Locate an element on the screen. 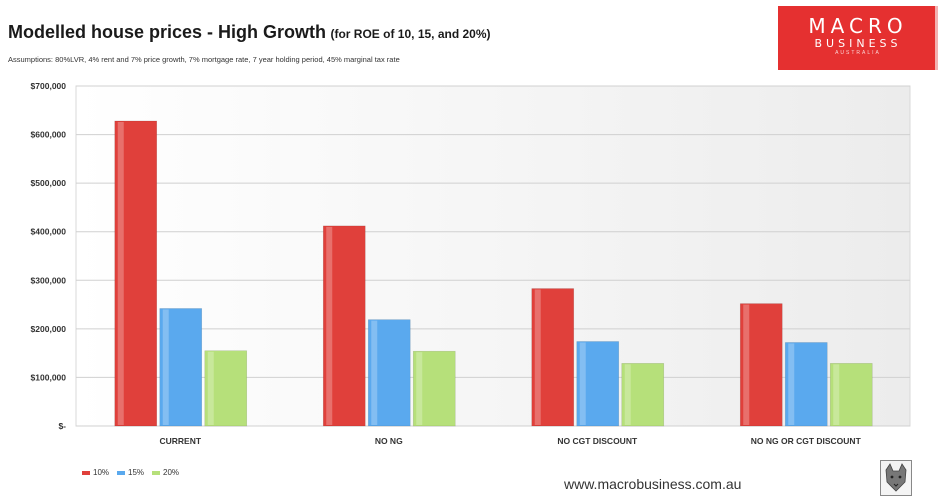 This screenshot has width=939, height=500. y-tick-label: $200,000 is located at coordinates (49, 329).